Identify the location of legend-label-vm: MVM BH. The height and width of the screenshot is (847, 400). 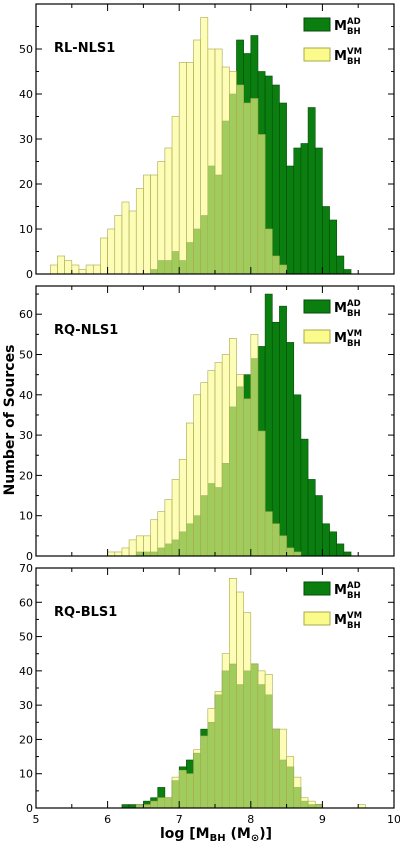
(348, 339).